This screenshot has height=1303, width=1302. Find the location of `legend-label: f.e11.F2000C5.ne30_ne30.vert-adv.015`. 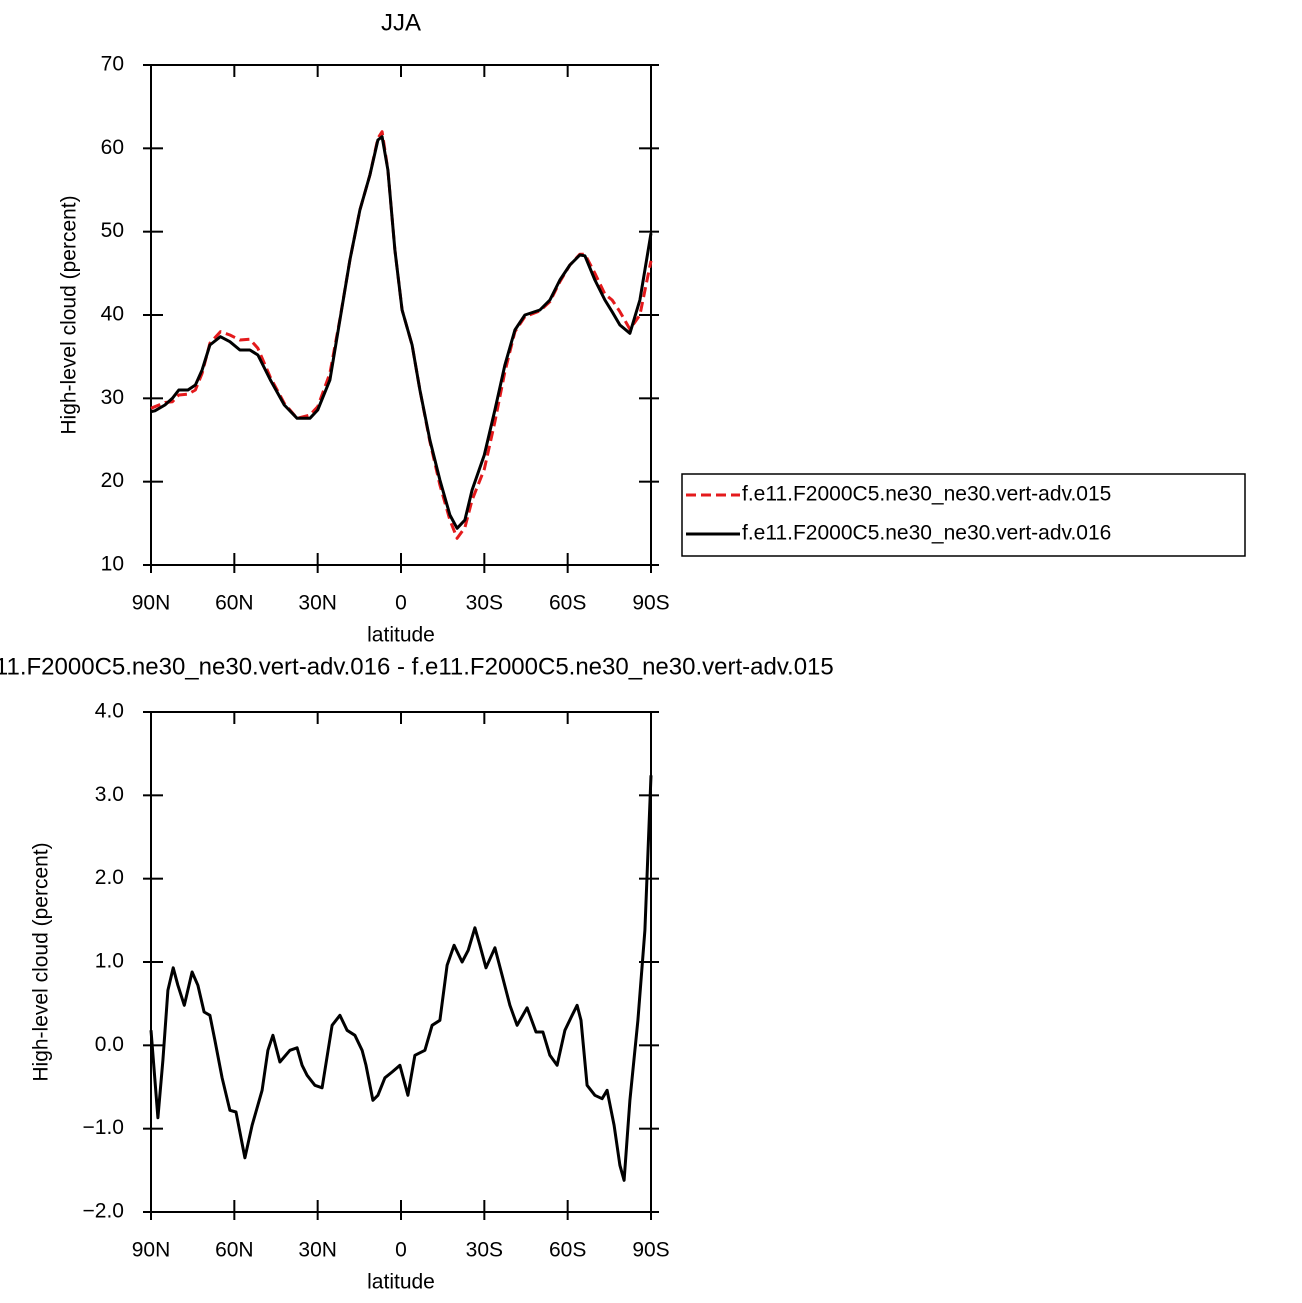

legend-label: f.e11.F2000C5.ne30_ne30.vert-adv.015 is located at coordinates (926, 494).